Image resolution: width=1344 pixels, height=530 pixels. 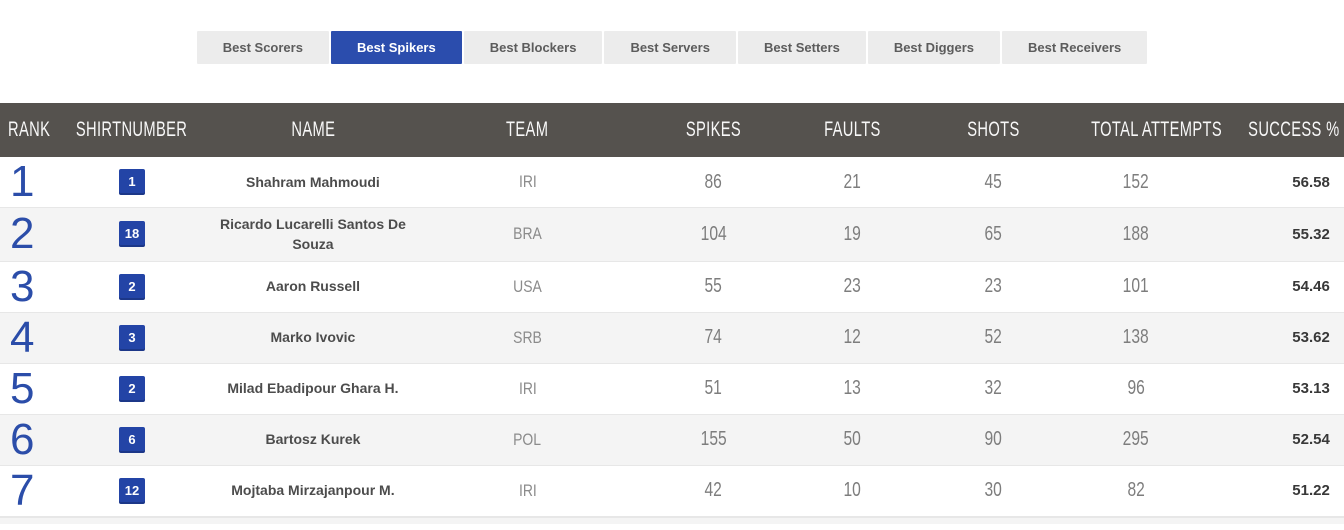 I want to click on faults-value: 23, so click(x=852, y=286).